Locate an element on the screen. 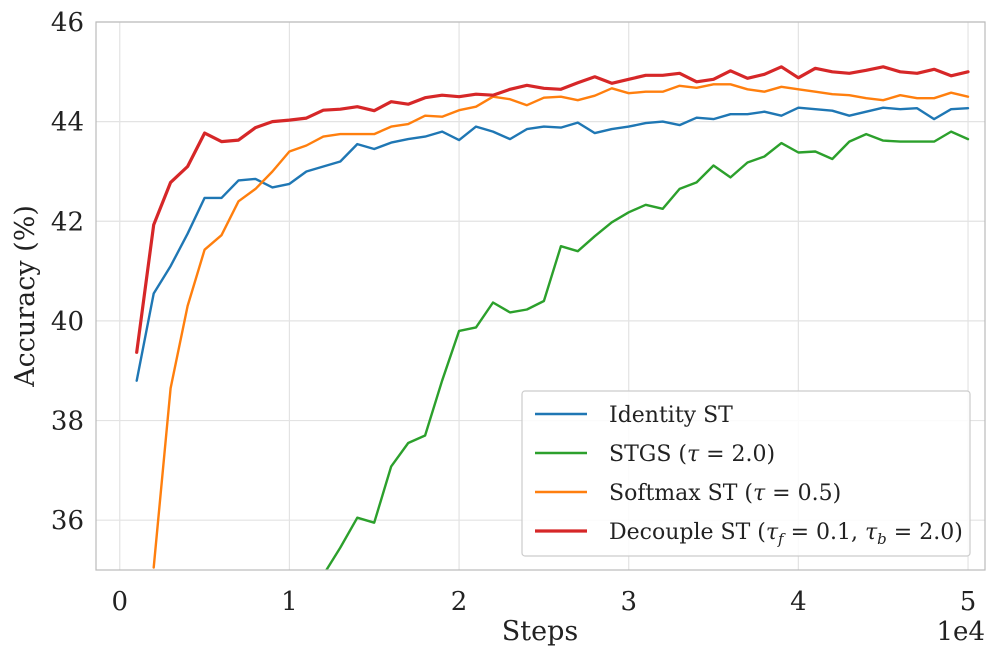  y-tick-label: 42 is located at coordinates (67, 222).